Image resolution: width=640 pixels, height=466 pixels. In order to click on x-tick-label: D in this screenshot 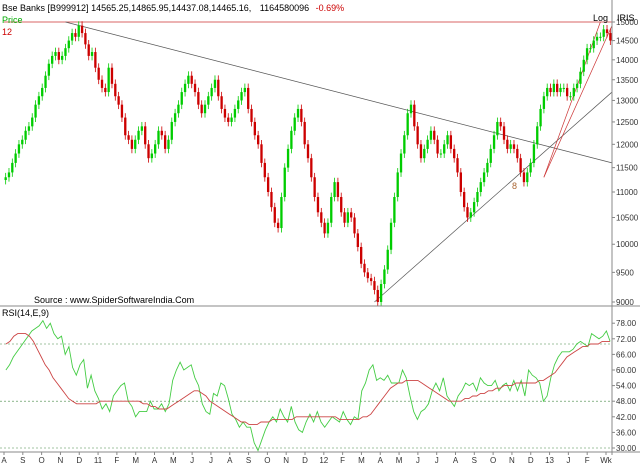, I will do `click(79, 460)`.